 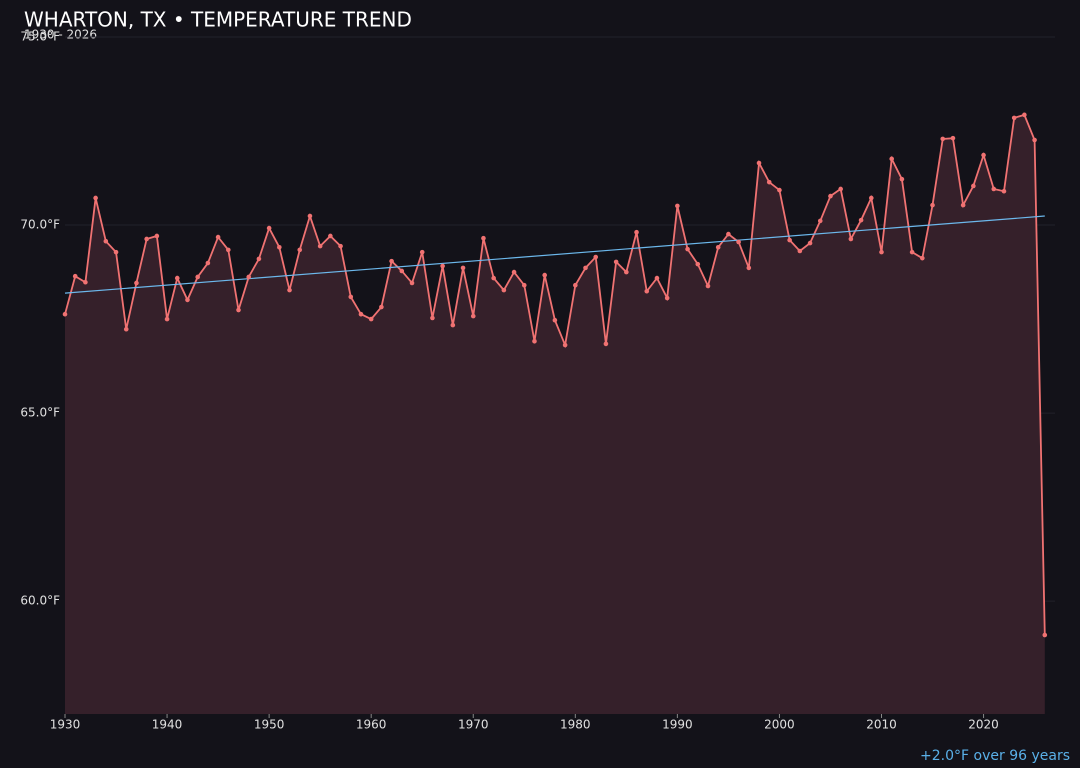 I want to click on x-tick-label: 1950, so click(x=269, y=725).